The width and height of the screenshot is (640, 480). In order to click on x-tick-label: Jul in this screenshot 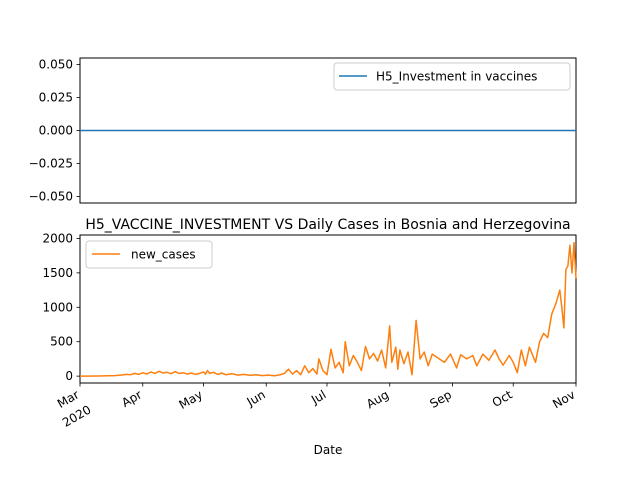, I will do `click(318, 397)`.